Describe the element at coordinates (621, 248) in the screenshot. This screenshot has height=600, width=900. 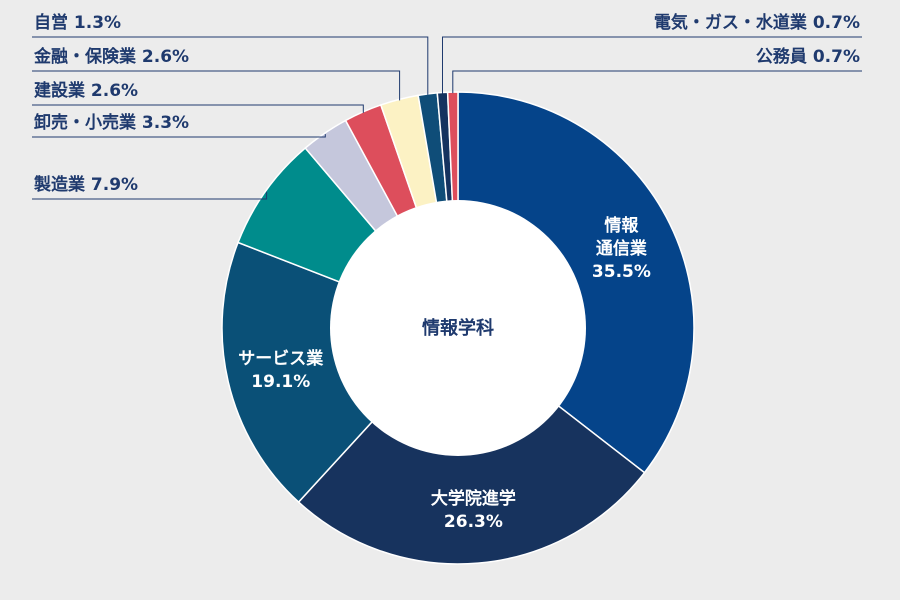
I see `slice-label: 通信業` at that location.